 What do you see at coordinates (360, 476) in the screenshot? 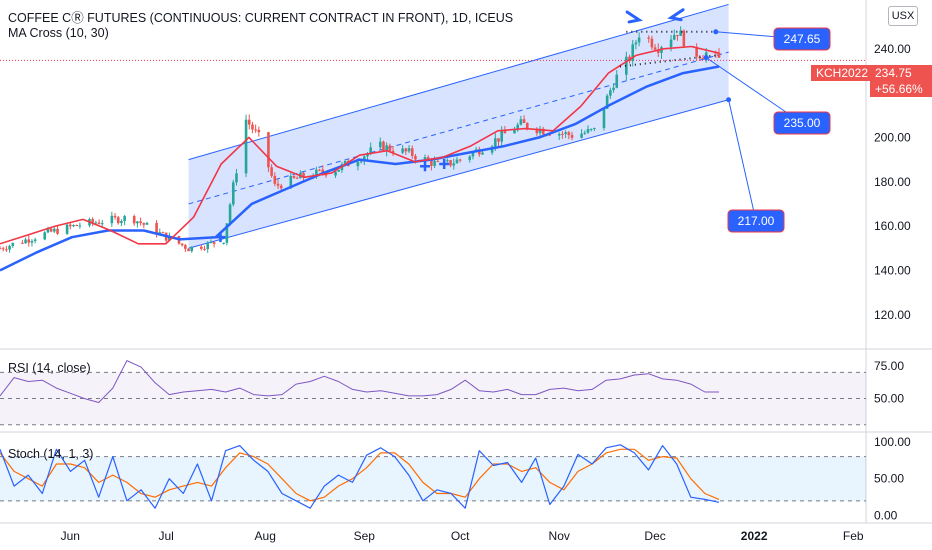
I see `stoch-k-line` at bounding box center [360, 476].